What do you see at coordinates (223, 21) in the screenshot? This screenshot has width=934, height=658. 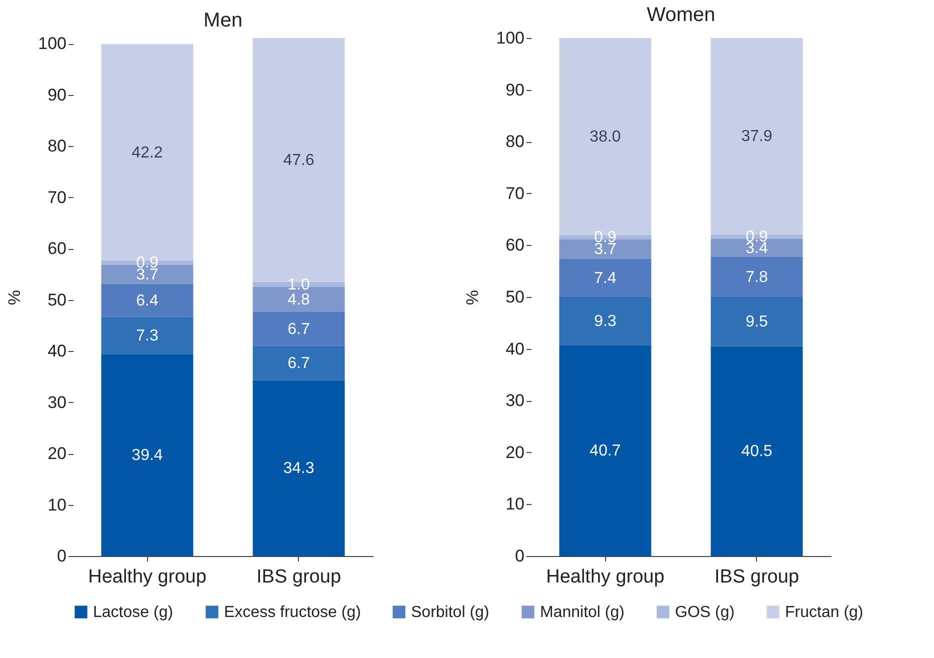 I see `chart-title: Men` at bounding box center [223, 21].